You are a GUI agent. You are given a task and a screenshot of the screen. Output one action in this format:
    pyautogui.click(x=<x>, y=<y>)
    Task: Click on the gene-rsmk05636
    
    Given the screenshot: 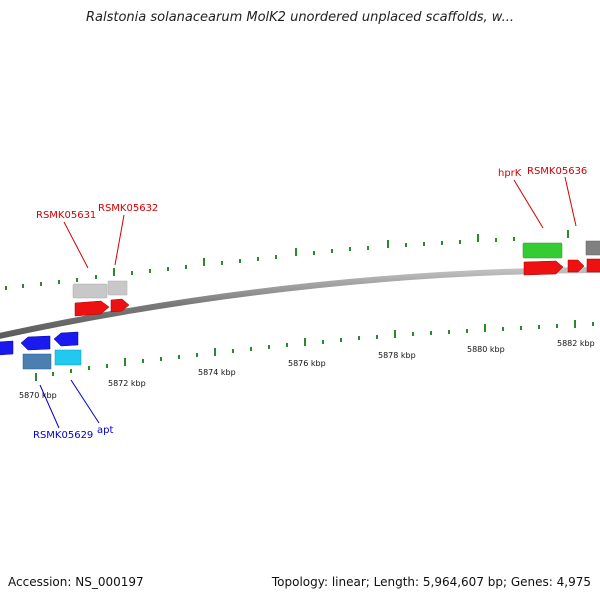 What is the action you would take?
    pyautogui.click(x=592, y=248)
    